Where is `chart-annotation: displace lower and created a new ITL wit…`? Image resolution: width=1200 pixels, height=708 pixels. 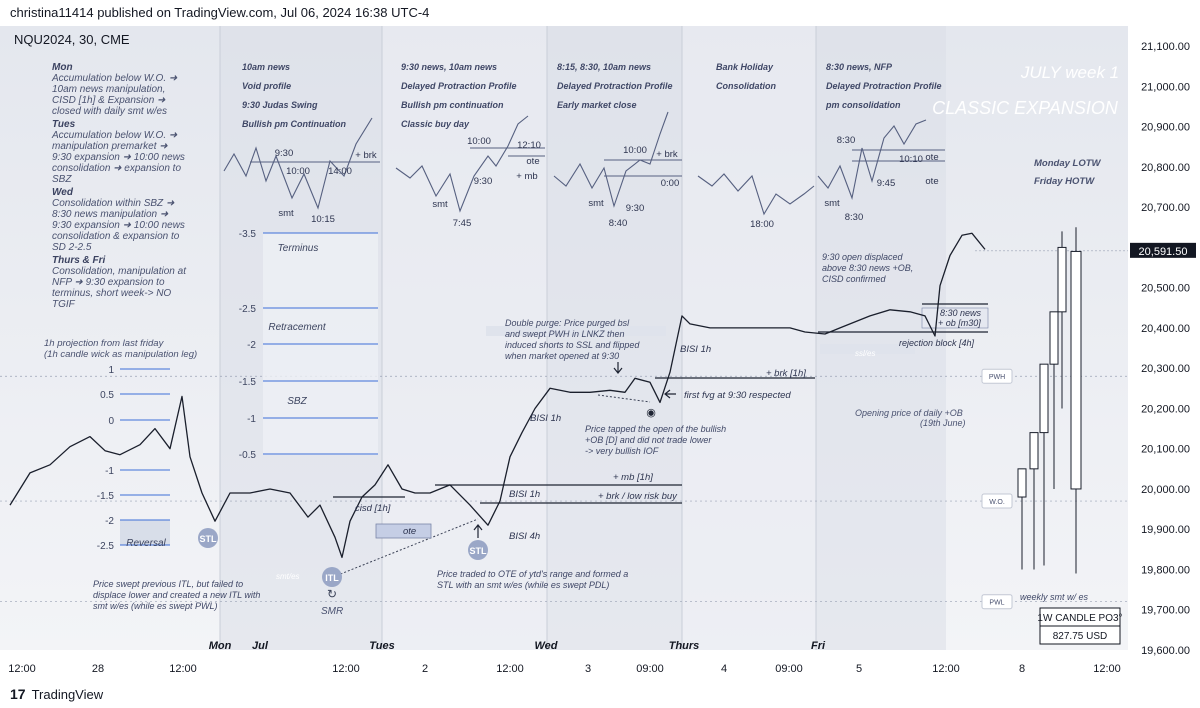
chart-annotation: displace lower and created a new ITL wit… is located at coordinates (176, 595).